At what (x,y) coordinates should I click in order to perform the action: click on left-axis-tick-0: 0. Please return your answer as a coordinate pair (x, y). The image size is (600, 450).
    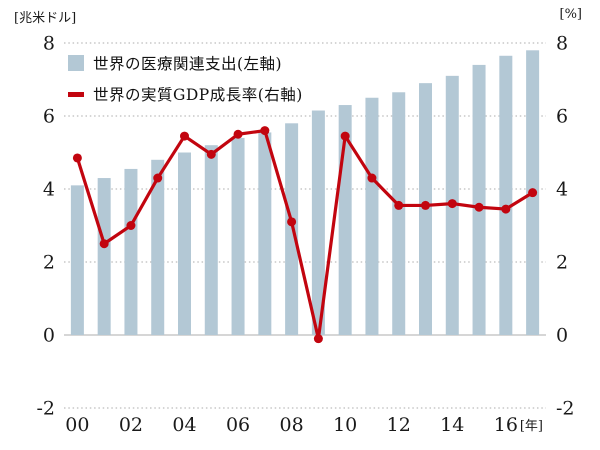
    Looking at the image, I should click on (49, 336).